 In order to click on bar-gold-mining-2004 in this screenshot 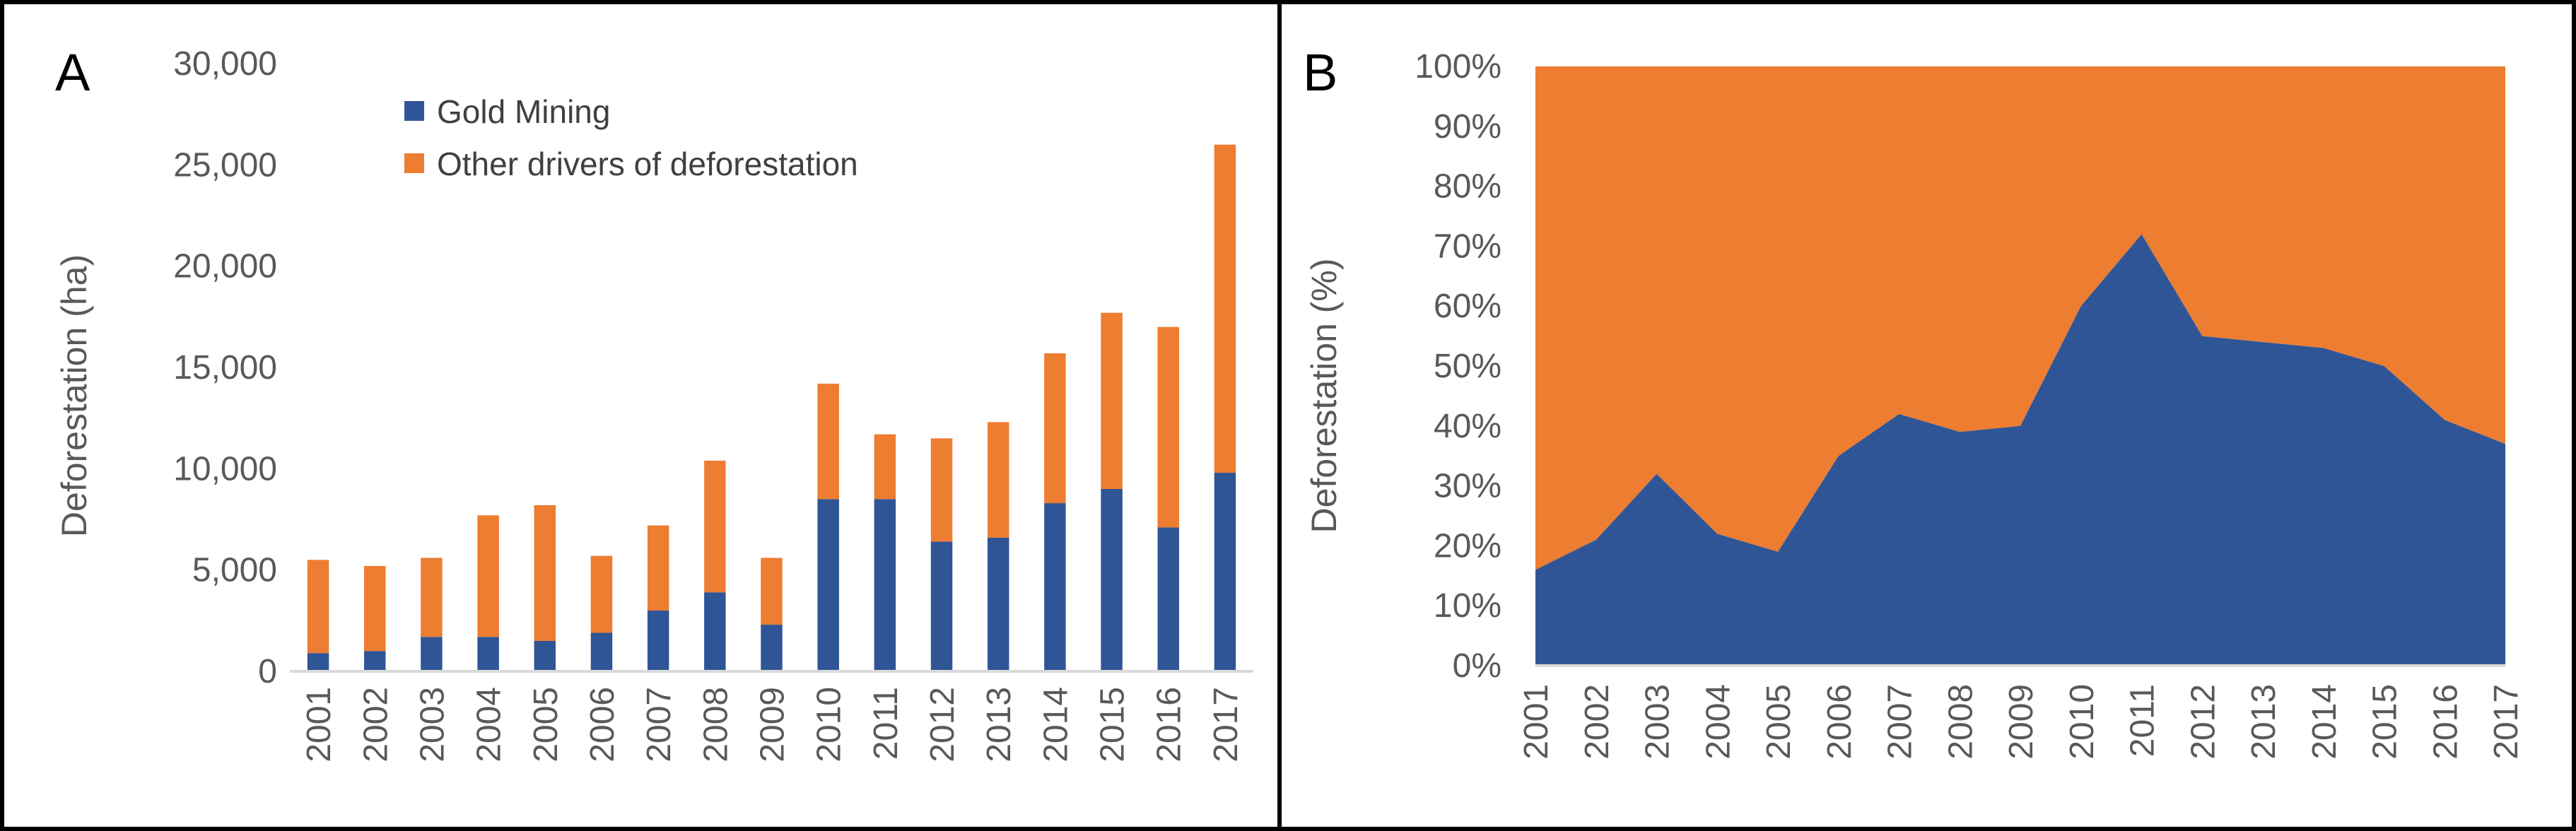, I will do `click(488, 654)`.